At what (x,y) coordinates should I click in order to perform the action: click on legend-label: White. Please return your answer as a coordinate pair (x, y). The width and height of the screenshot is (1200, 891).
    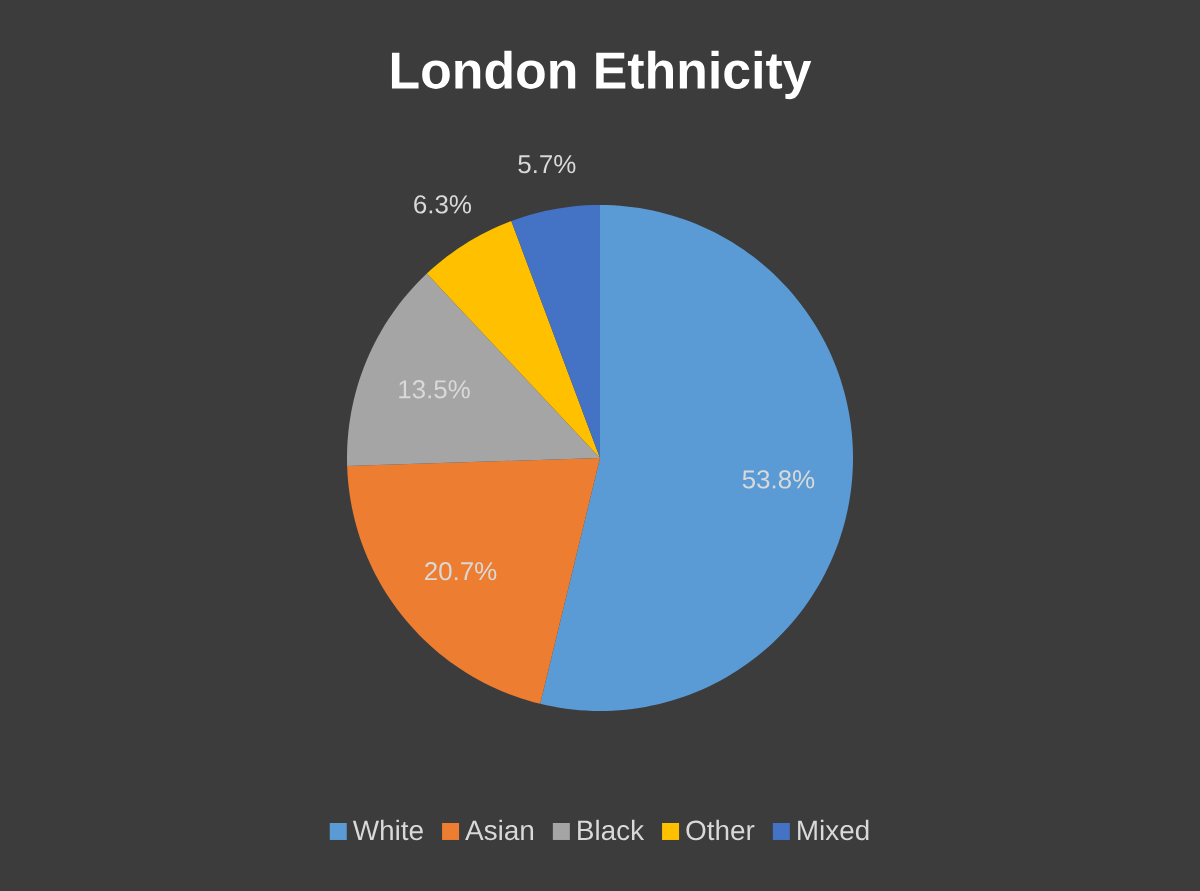
    Looking at the image, I should click on (387, 830).